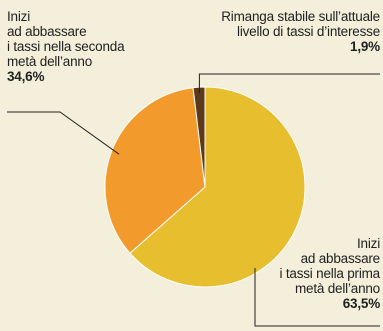  What do you see at coordinates (308, 31) in the screenshot?
I see `slice-label-line: livello di tassi d’interesse` at bounding box center [308, 31].